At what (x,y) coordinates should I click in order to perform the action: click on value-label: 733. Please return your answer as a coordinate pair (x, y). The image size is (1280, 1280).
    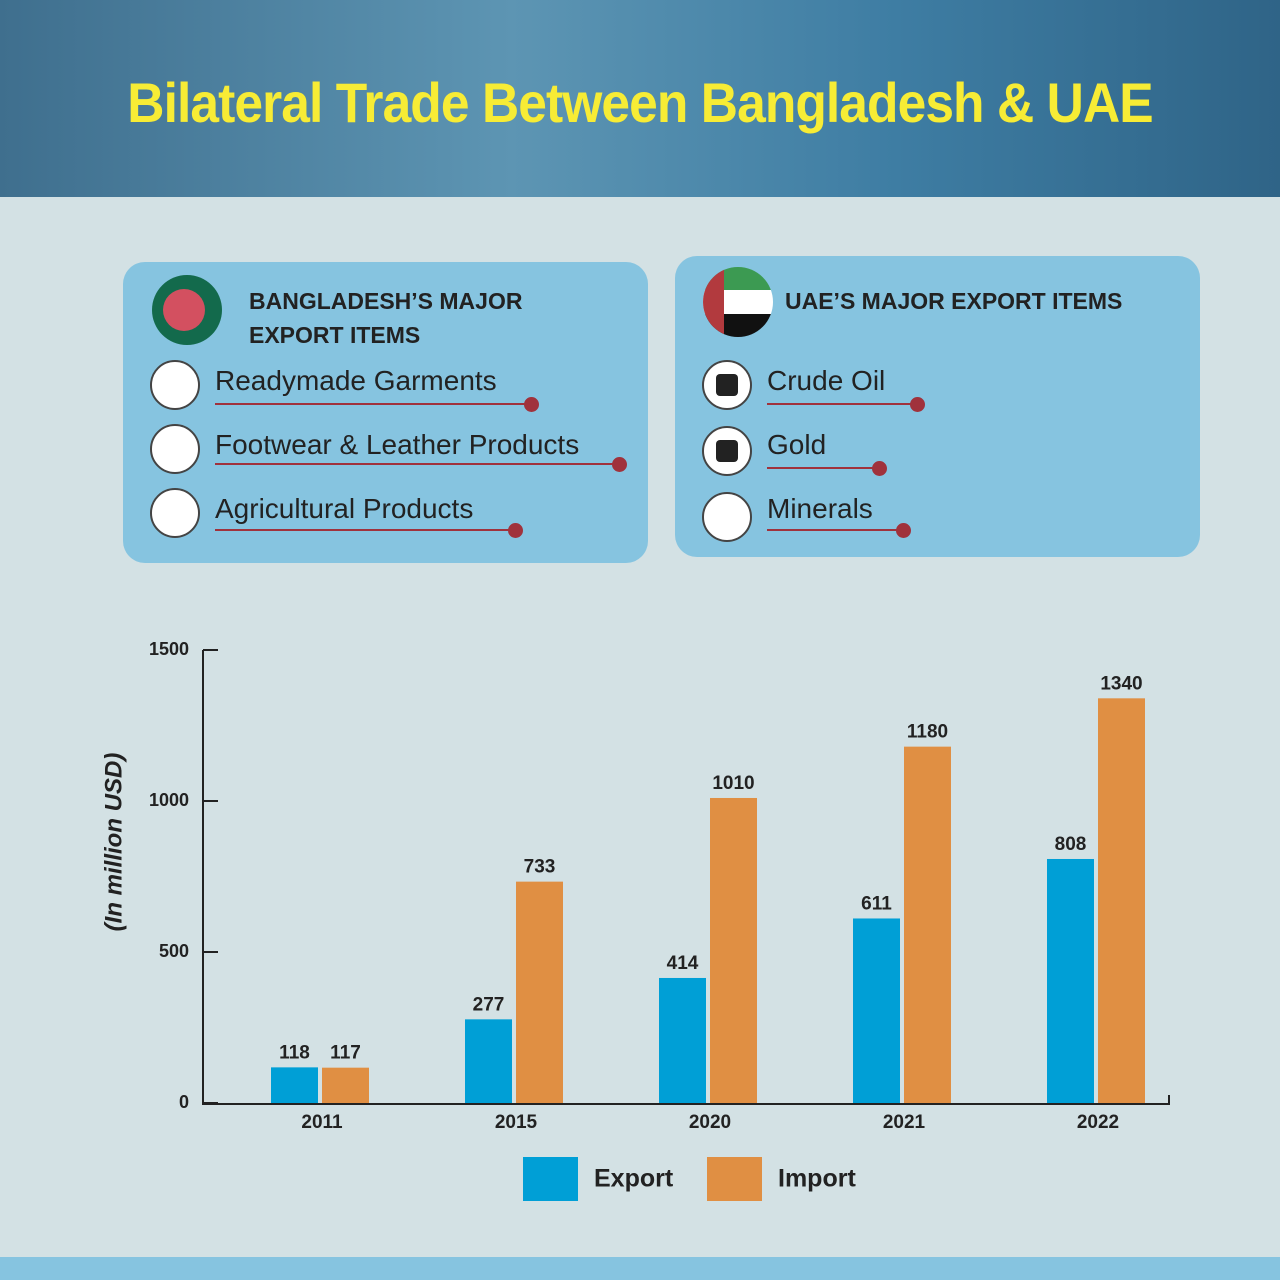
    Looking at the image, I should click on (540, 867).